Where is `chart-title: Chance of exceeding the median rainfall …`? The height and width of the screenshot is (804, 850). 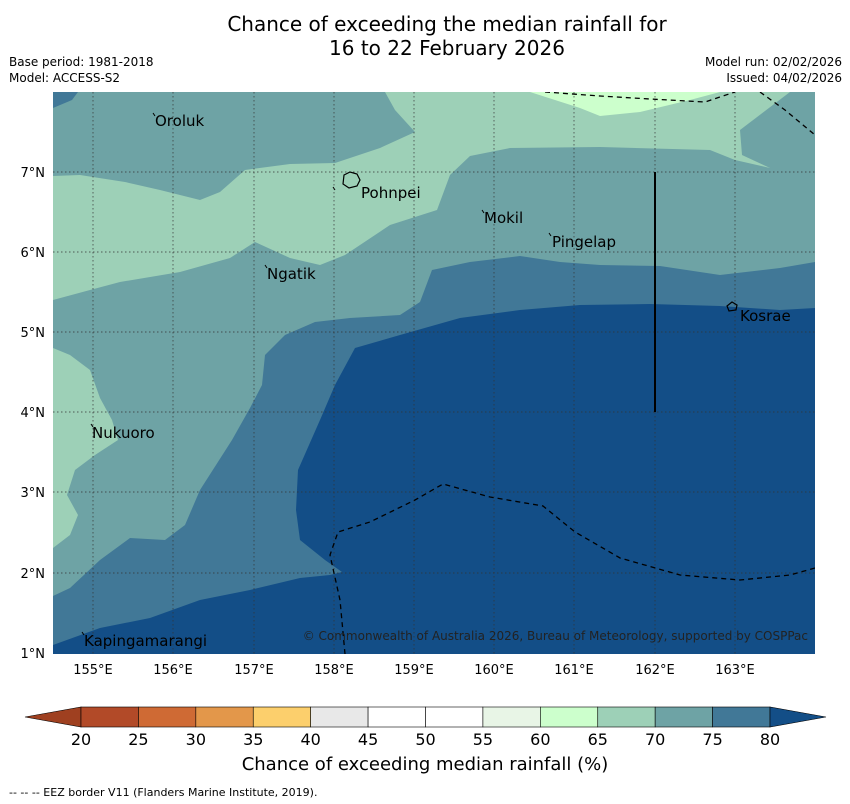 chart-title: Chance of exceeding the median rainfall … is located at coordinates (425, 36).